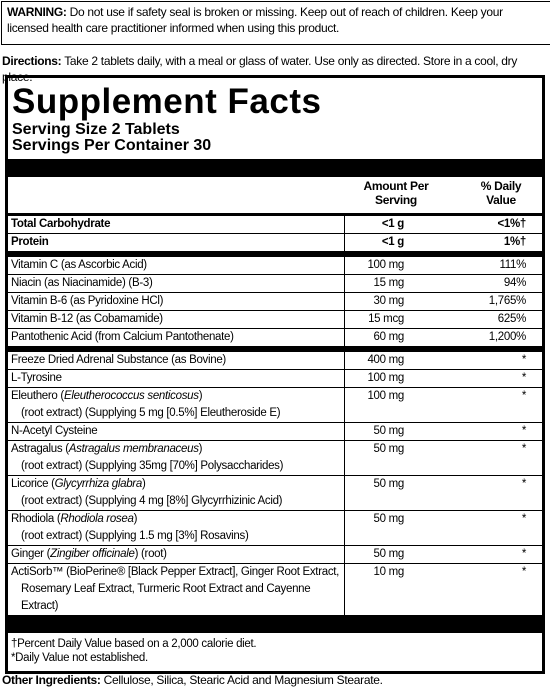  I want to click on ingredient: Protein, so click(176, 242).